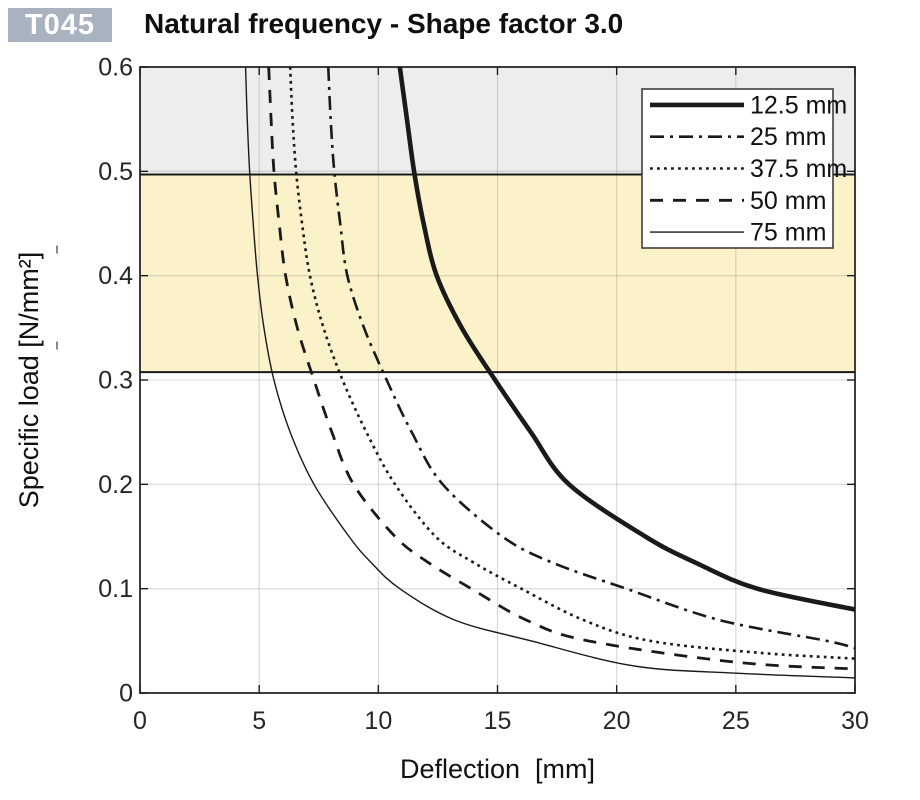 The width and height of the screenshot is (920, 800). Describe the element at coordinates (736, 721) in the screenshot. I see `x-tick-label: 25` at that location.